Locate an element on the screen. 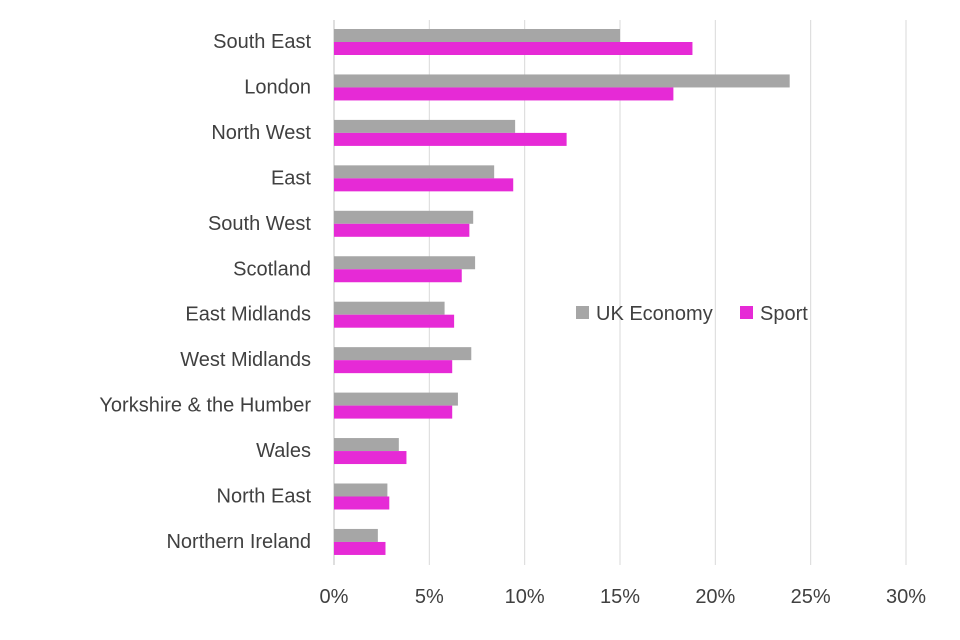 The image size is (960, 640). category-label: East Midlands is located at coordinates (248, 315).